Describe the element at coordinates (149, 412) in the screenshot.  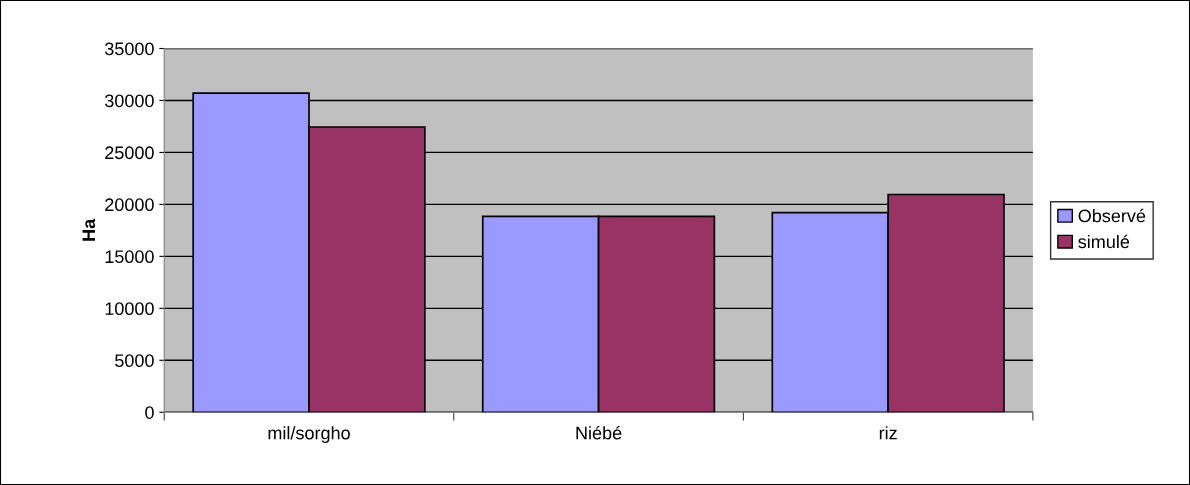
I see `y-tick-label: 0` at that location.